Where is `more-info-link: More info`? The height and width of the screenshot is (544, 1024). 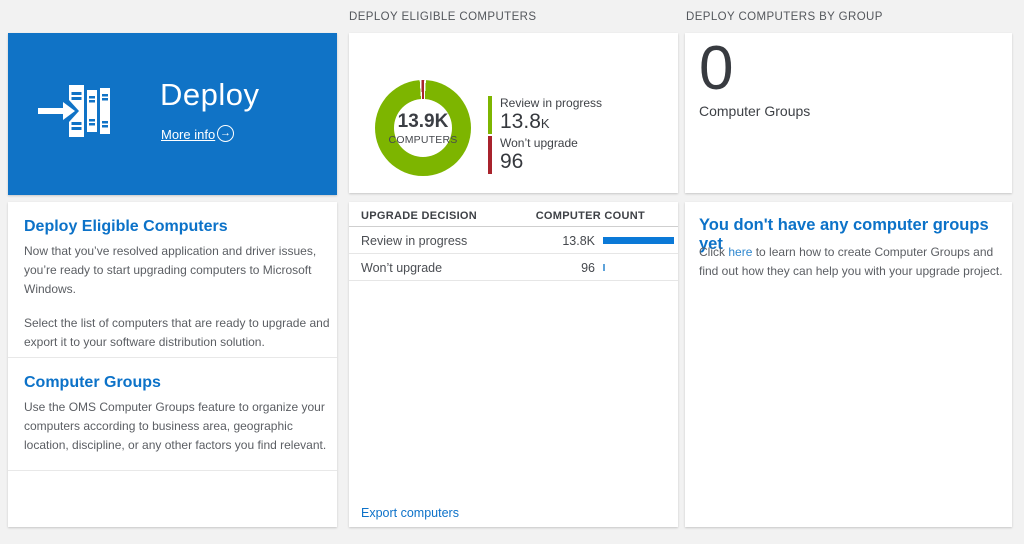 more-info-link: More info is located at coordinates (188, 134).